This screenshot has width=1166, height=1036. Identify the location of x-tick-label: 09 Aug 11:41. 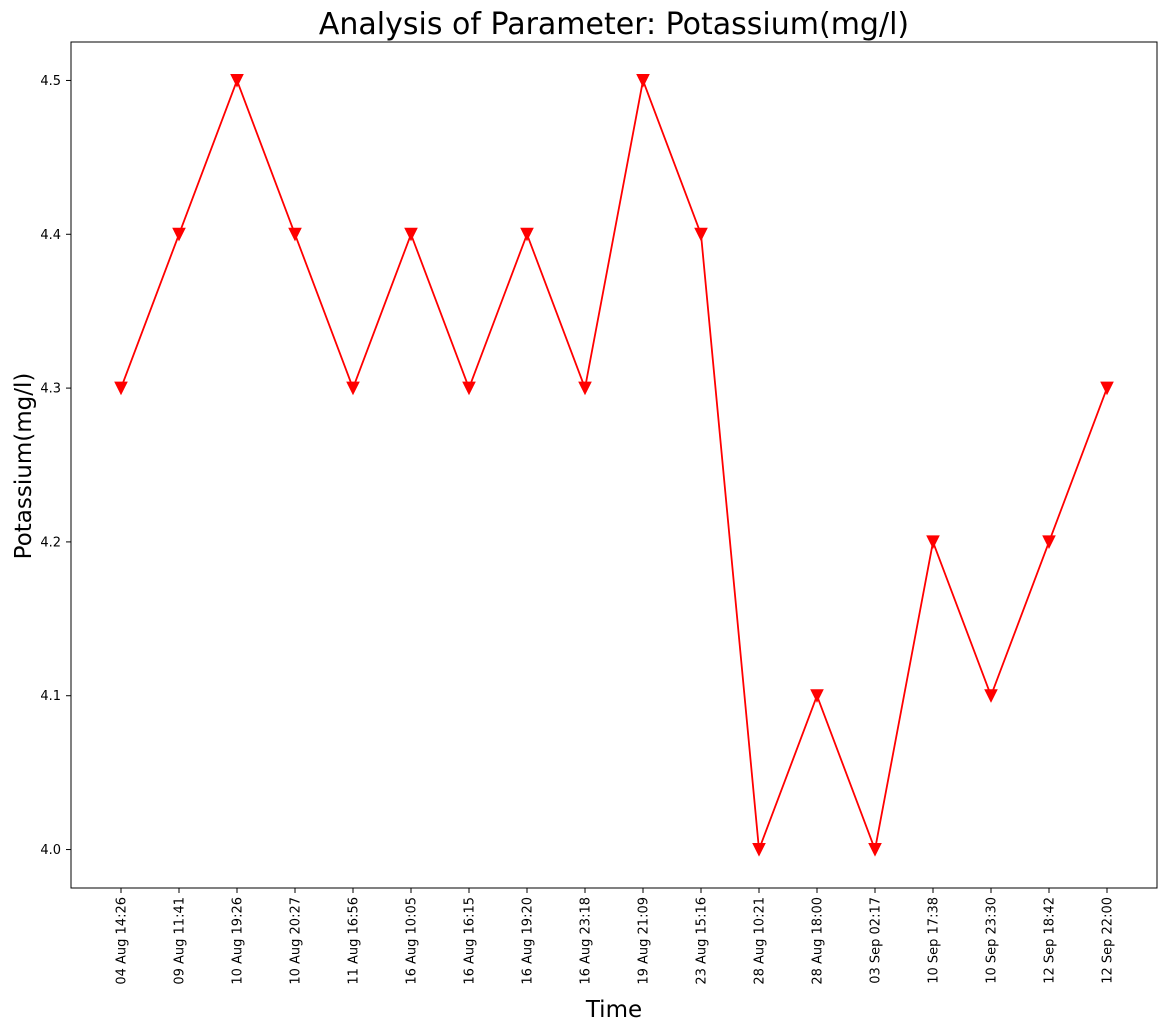
(180, 941).